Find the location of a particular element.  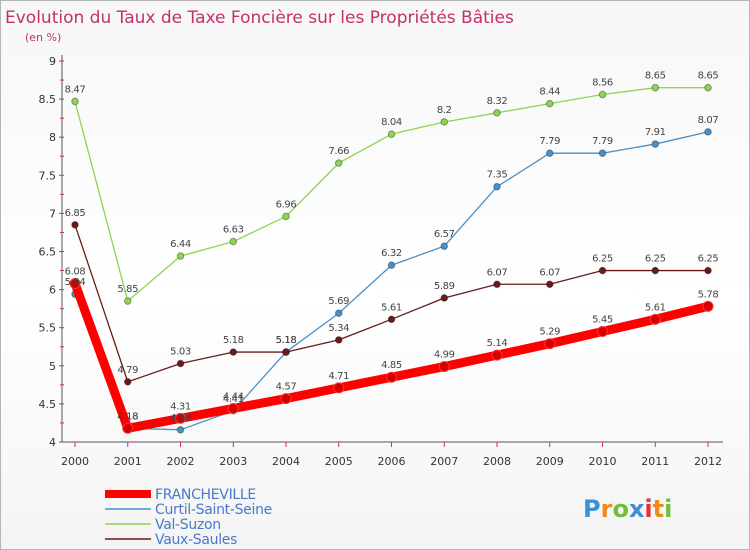

data-label: 4.16 is located at coordinates (180, 418).